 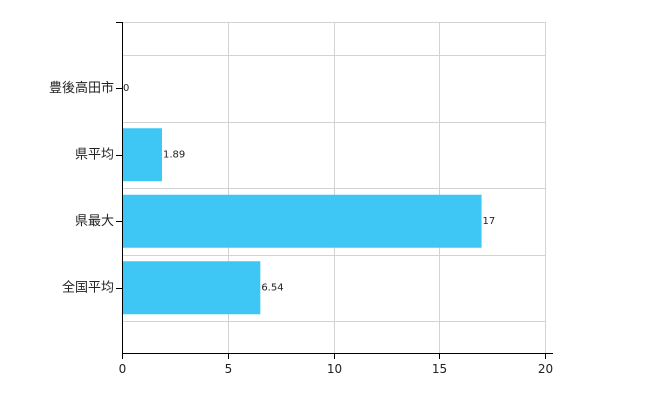 What do you see at coordinates (272, 287) in the screenshot?
I see `value-label: 6.54` at bounding box center [272, 287].